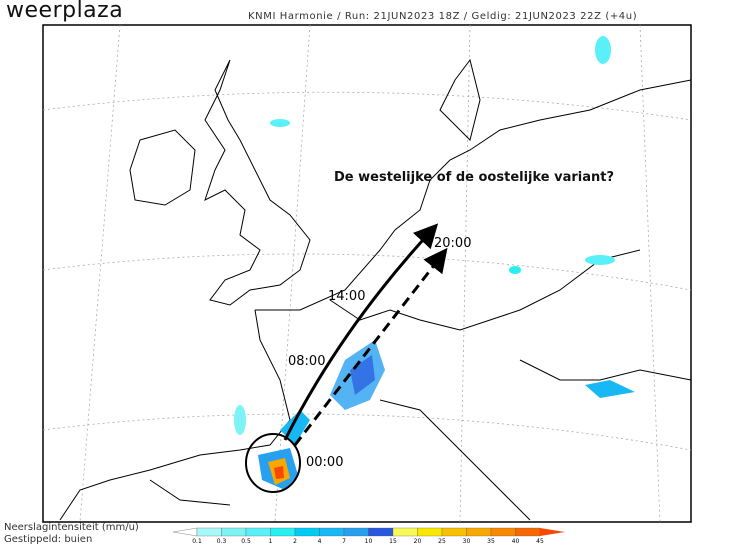  What do you see at coordinates (273, 463) in the screenshot?
I see `storm-circle` at bounding box center [273, 463].